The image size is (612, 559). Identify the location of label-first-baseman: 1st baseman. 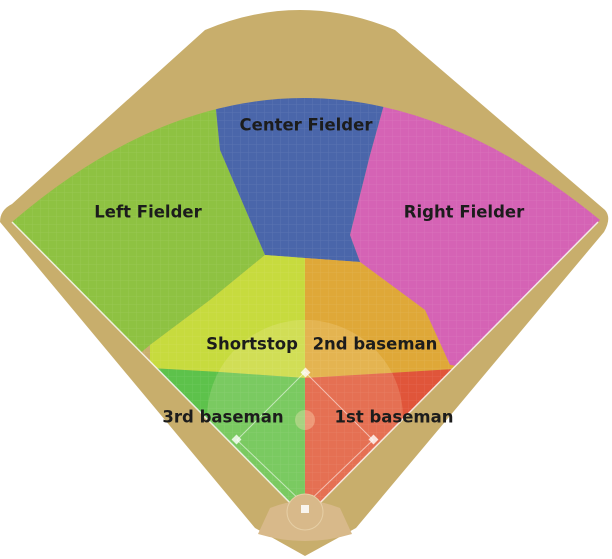
(394, 417).